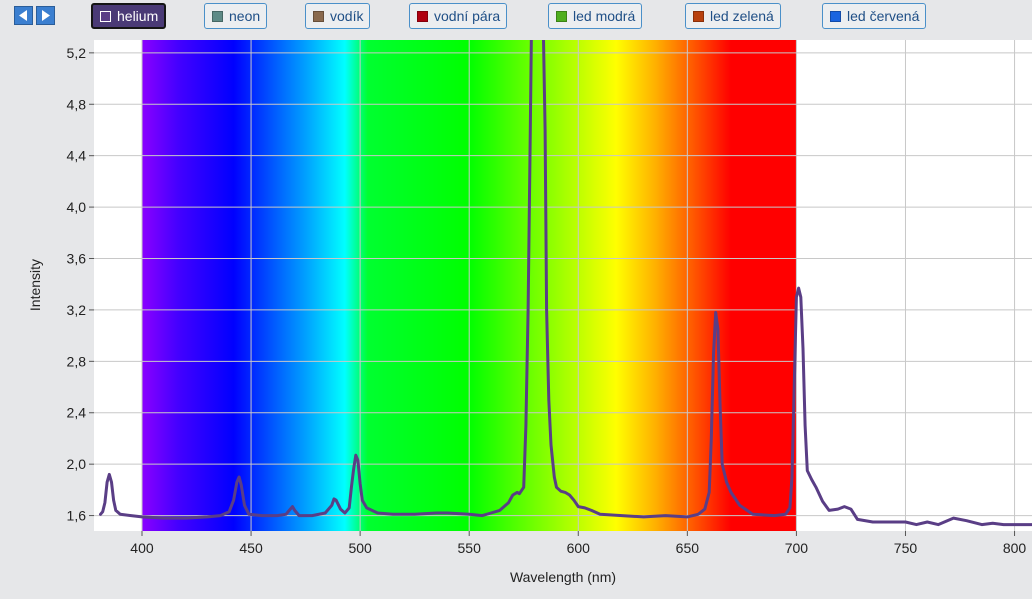 This screenshot has height=599, width=1032. What do you see at coordinates (77, 259) in the screenshot?
I see `y-tick-label: 3,6` at bounding box center [77, 259].